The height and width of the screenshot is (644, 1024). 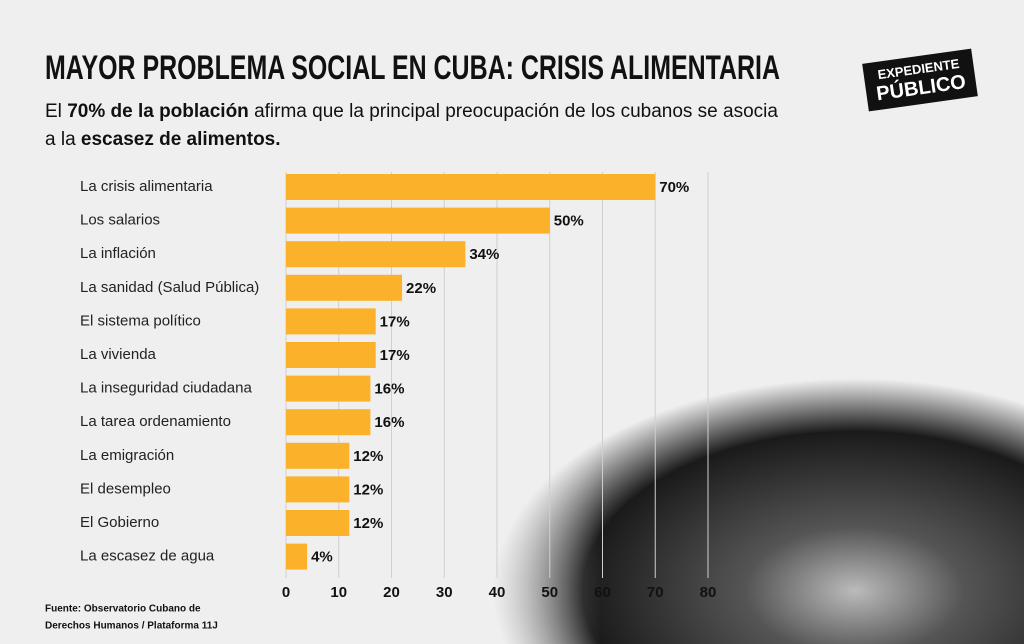 I want to click on y-tick-label: La inseguridad ciudadana, so click(x=166, y=388).